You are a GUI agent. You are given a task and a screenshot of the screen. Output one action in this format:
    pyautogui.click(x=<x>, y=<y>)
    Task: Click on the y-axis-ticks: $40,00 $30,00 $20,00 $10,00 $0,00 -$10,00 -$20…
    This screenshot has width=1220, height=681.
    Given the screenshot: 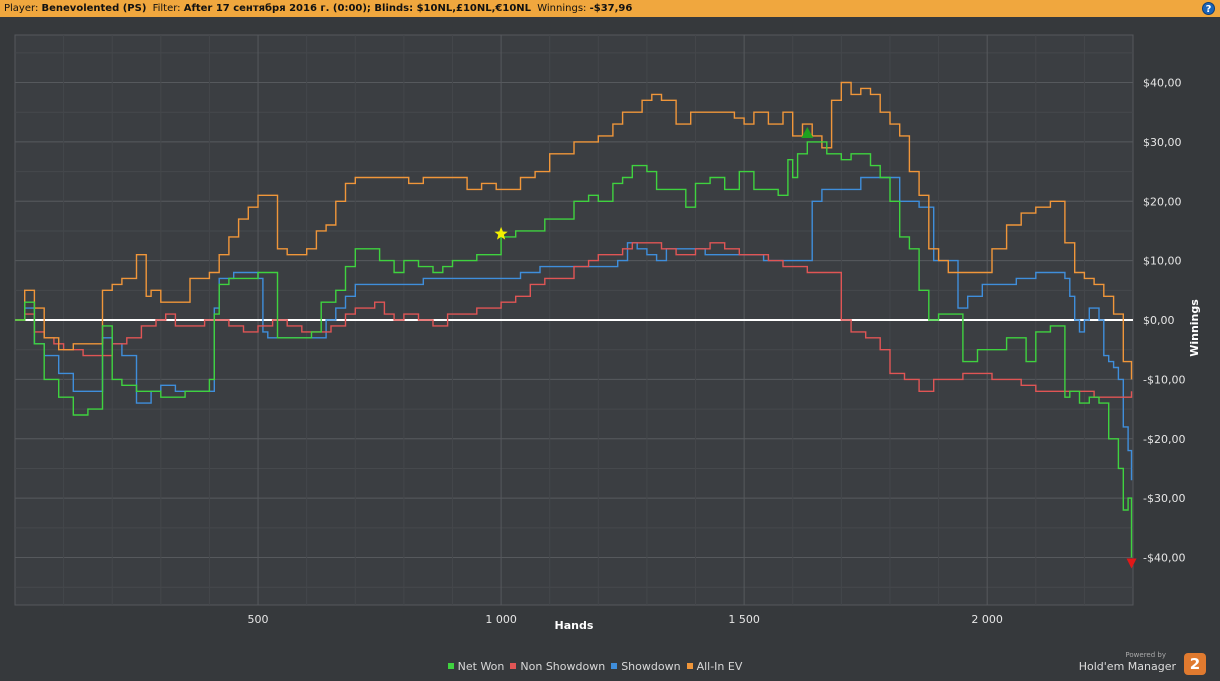 What is the action you would take?
    pyautogui.click(x=1164, y=321)
    